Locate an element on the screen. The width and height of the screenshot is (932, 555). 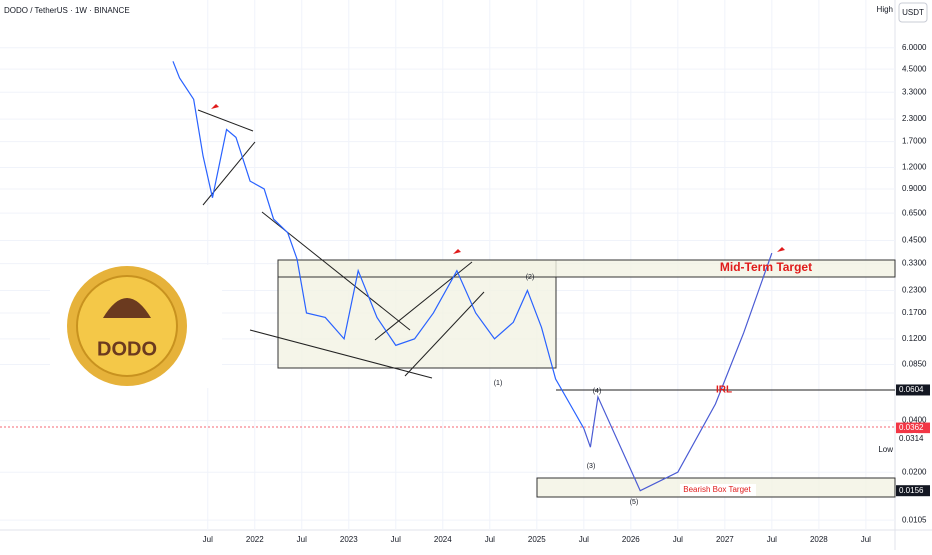
x-tick-label: 2025 is located at coordinates (537, 539).